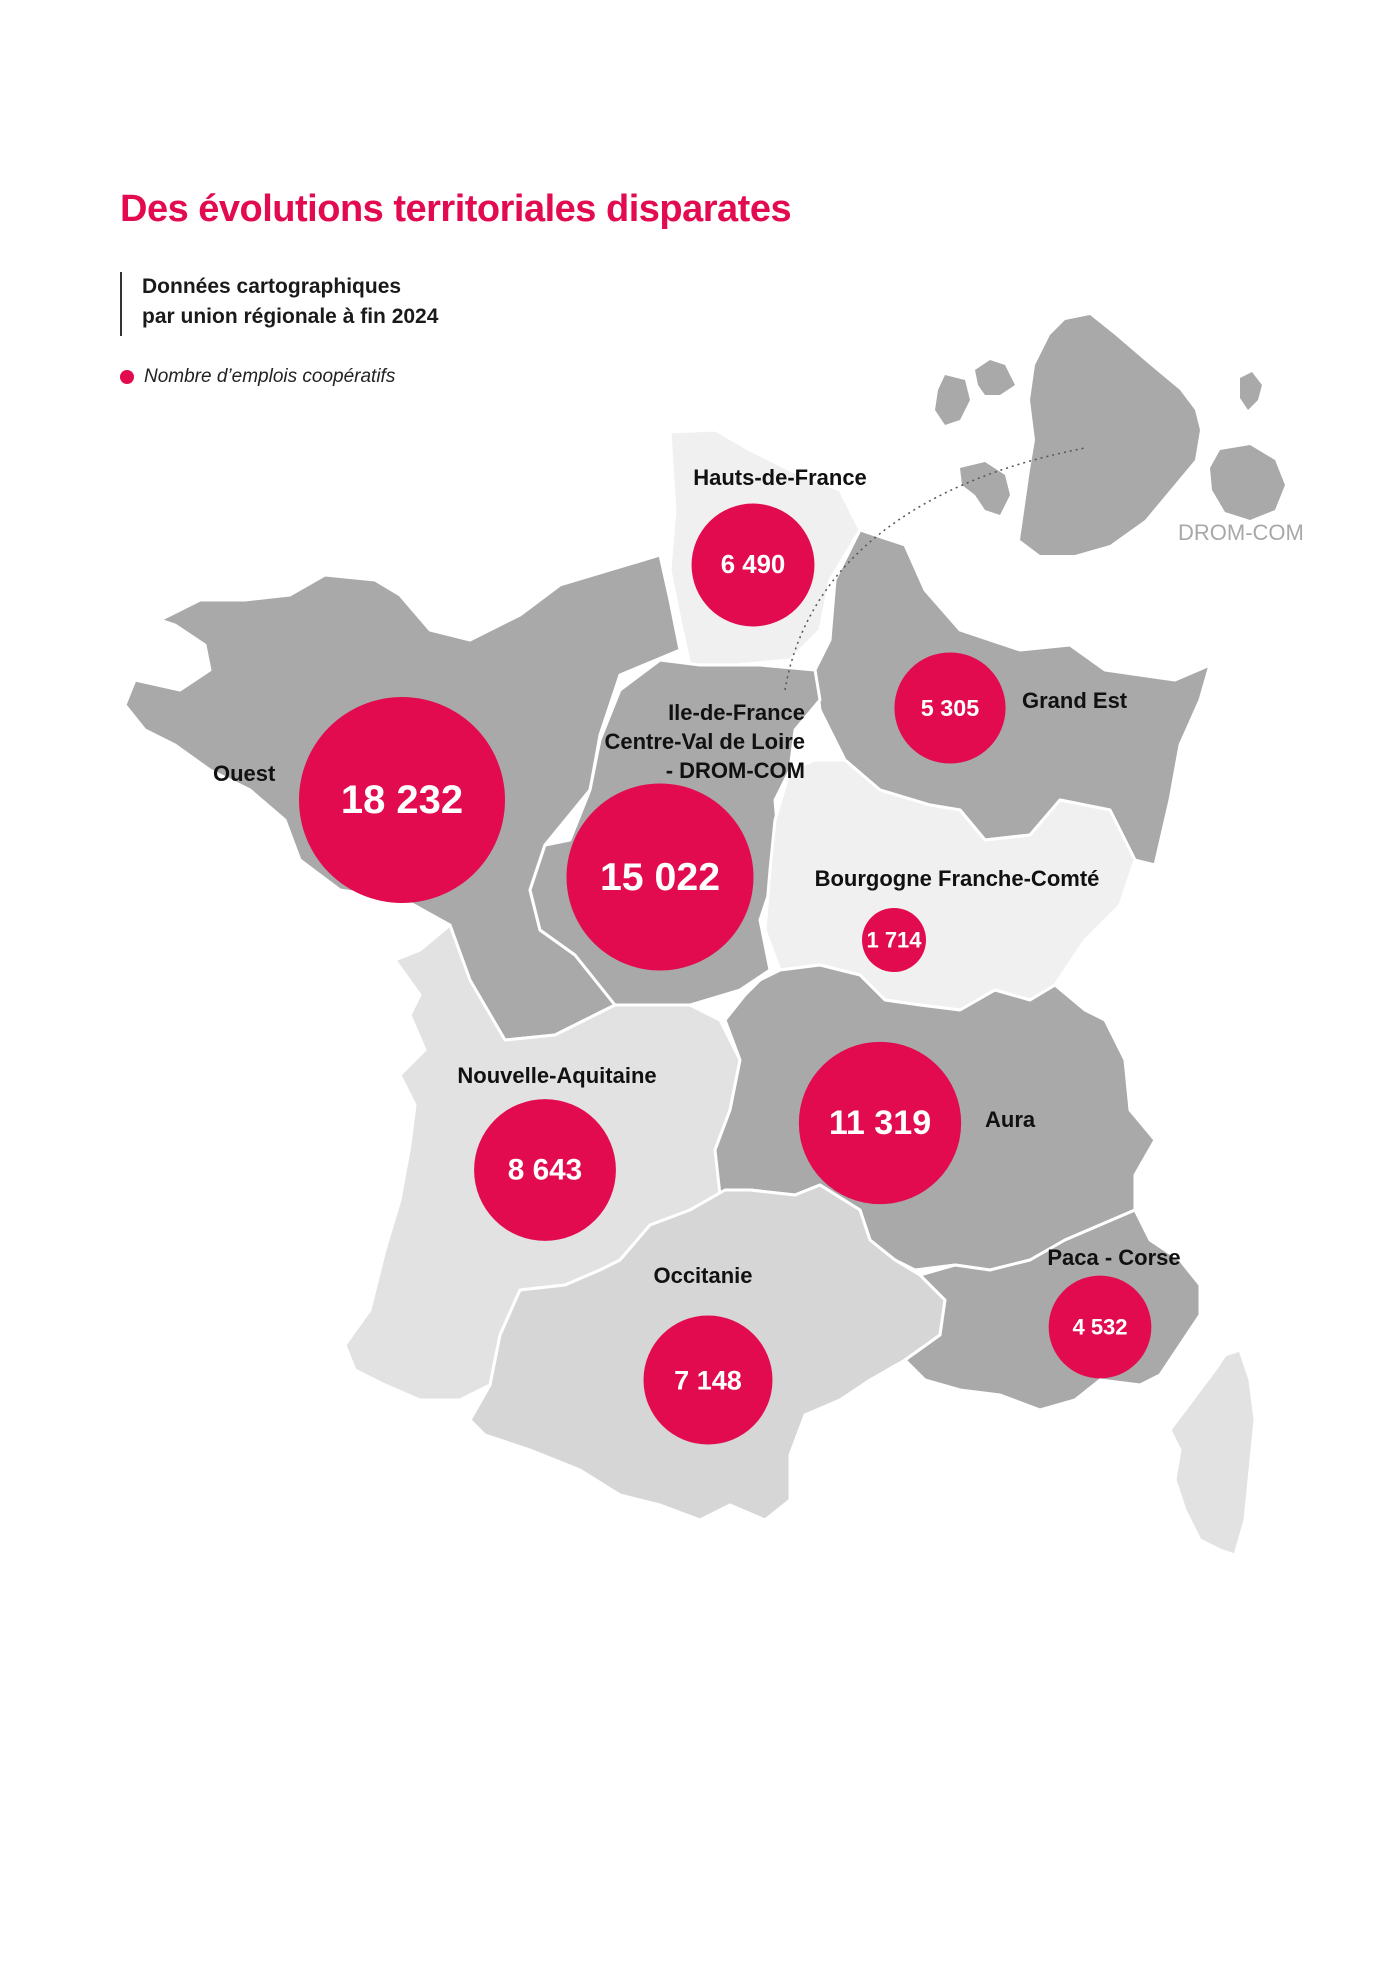  I want to click on bubble-value-grand-est: 5 305, so click(950, 708).